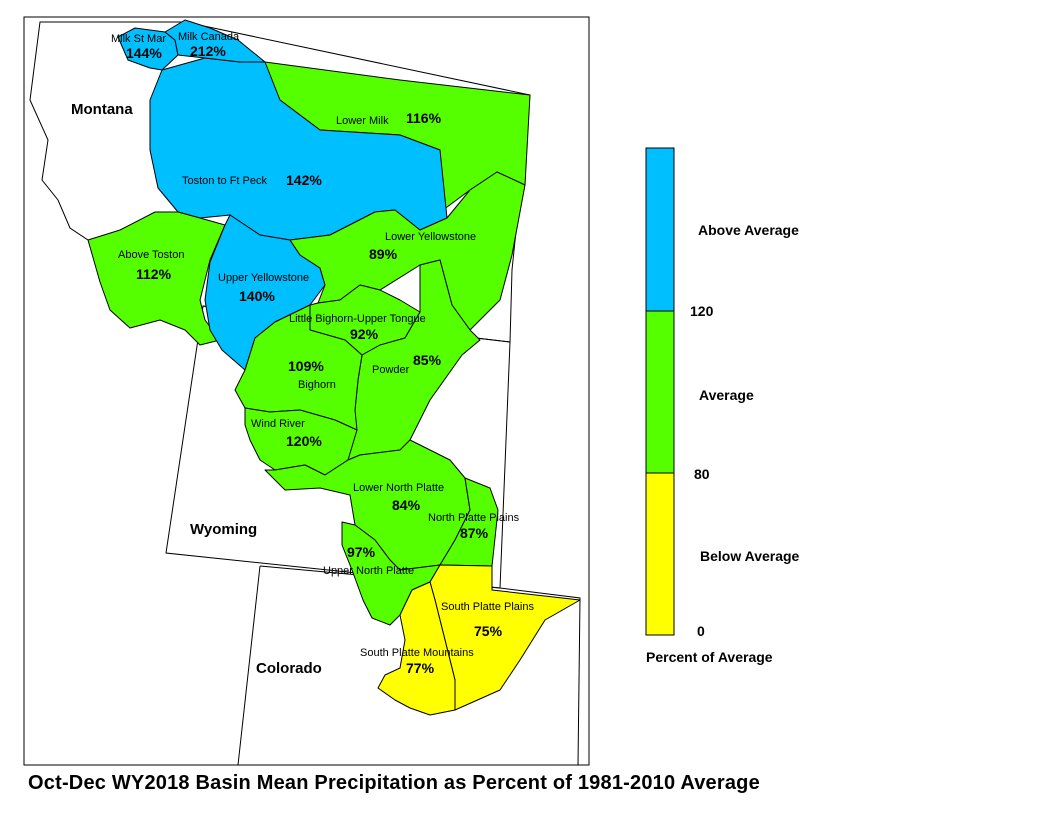 This screenshot has width=1056, height=816. I want to click on pct-upper-north-platte: 97%, so click(361, 552).